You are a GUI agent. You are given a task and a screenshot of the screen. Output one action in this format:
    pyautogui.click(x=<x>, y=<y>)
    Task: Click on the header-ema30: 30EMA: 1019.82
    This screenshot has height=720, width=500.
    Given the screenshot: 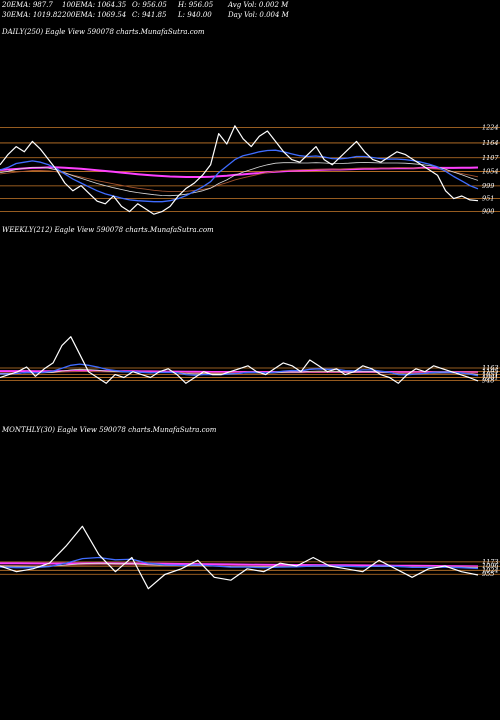 What is the action you would take?
    pyautogui.click(x=32, y=15)
    